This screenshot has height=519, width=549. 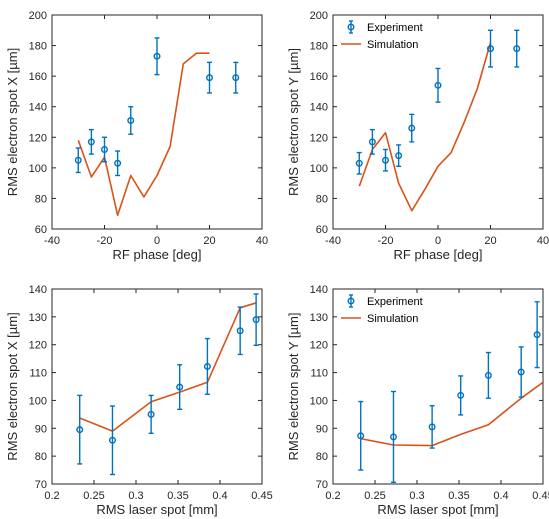 What do you see at coordinates (12, 386) in the screenshot?
I see `y-axis-label: RMS electron spot X [µm]` at bounding box center [12, 386].